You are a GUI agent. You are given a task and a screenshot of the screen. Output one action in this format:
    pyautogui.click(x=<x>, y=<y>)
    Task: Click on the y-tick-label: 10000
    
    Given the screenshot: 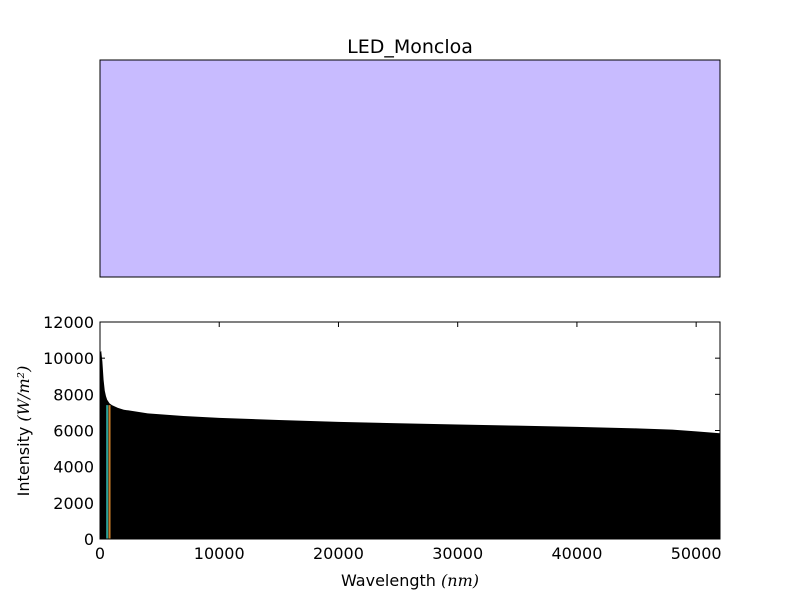 What is the action you would take?
    pyautogui.click(x=68, y=358)
    